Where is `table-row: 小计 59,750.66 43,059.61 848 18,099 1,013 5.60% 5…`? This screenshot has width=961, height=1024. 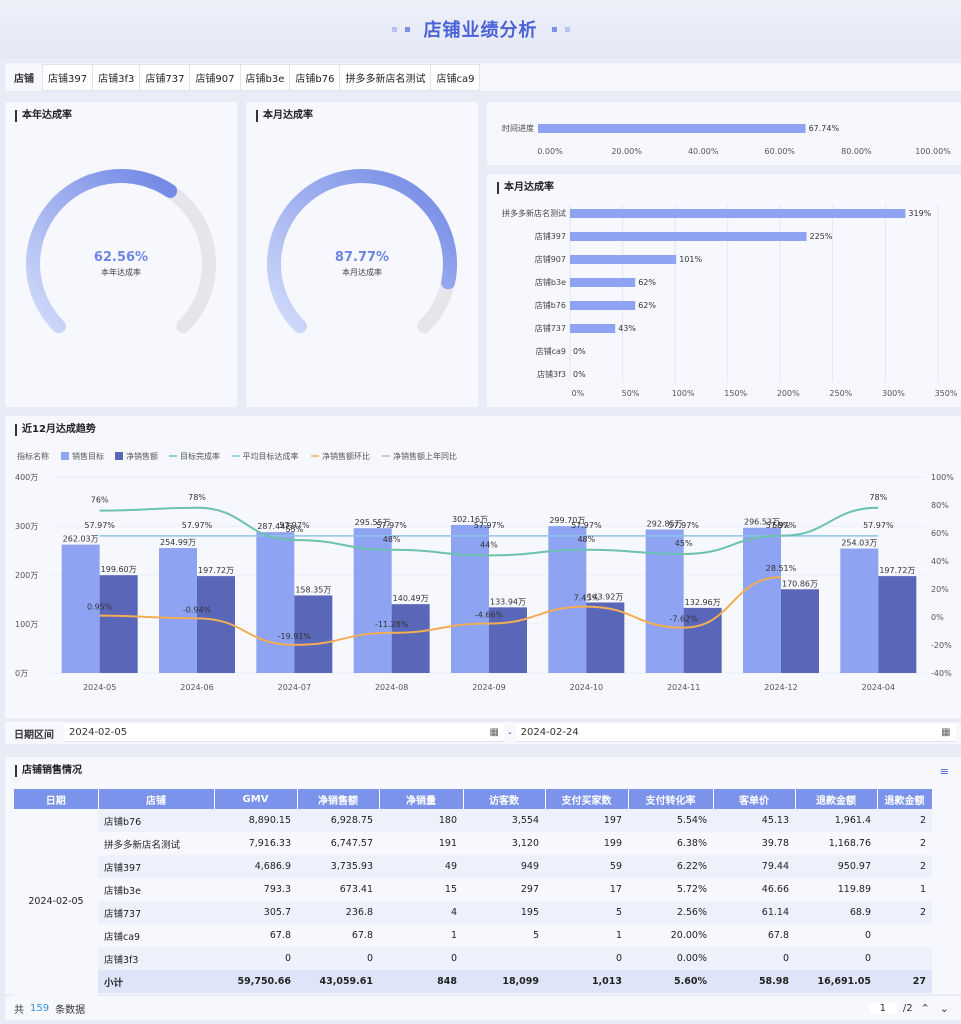
table-row: 小计 59,750.66 43,059.61 848 18,099 1,013 5.60% 5… is located at coordinates (473, 981).